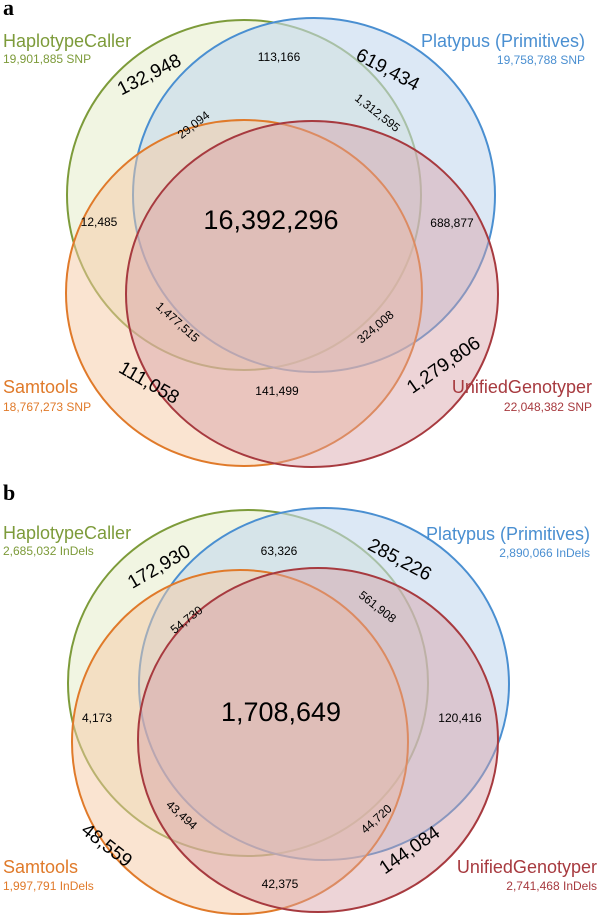 The width and height of the screenshot is (600, 918). What do you see at coordinates (548, 407) in the screenshot?
I see `panel-a-unifiedgenotyper-count: 22,048,382 SNP` at bounding box center [548, 407].